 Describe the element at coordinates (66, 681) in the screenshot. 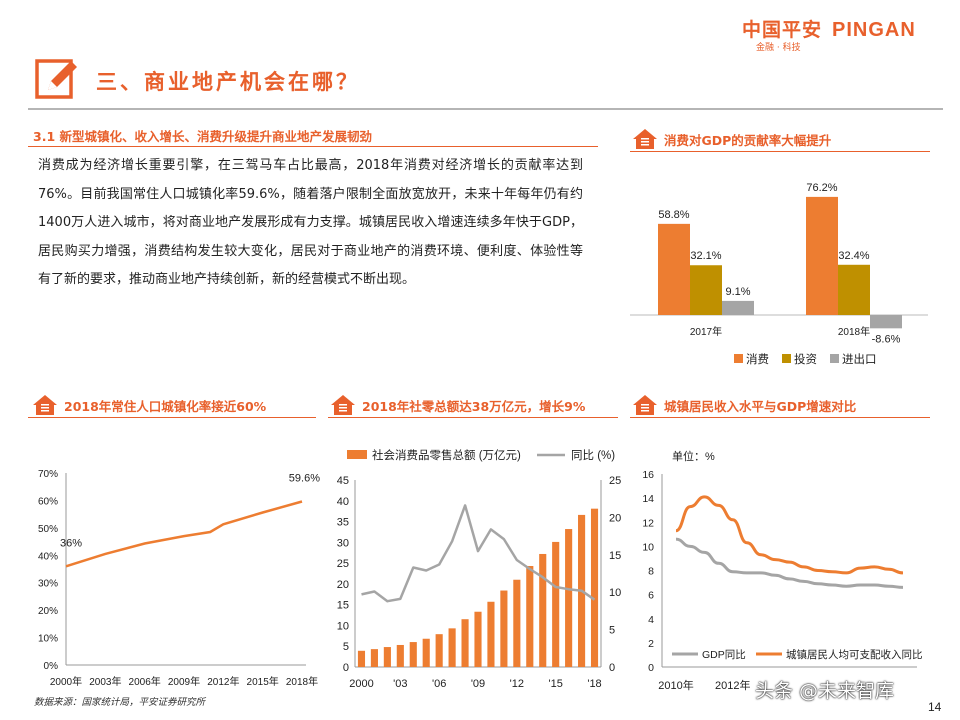

I see `x-tick-label: 2000年` at that location.